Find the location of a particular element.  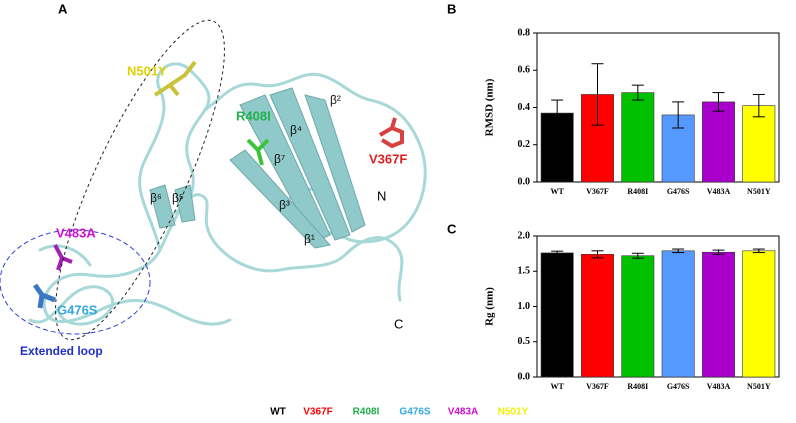

loop-label: Extended loop is located at coordinates (61, 351).